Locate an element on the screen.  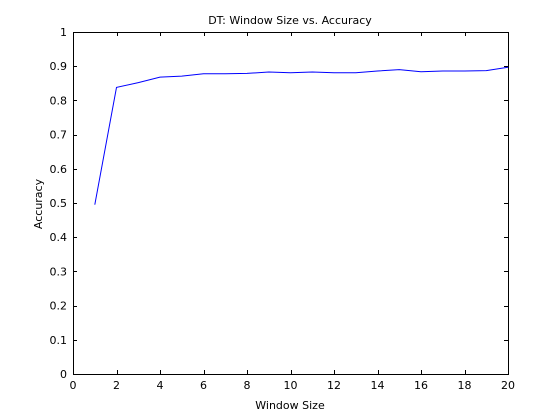
x-tick-label: 2 is located at coordinates (116, 385).